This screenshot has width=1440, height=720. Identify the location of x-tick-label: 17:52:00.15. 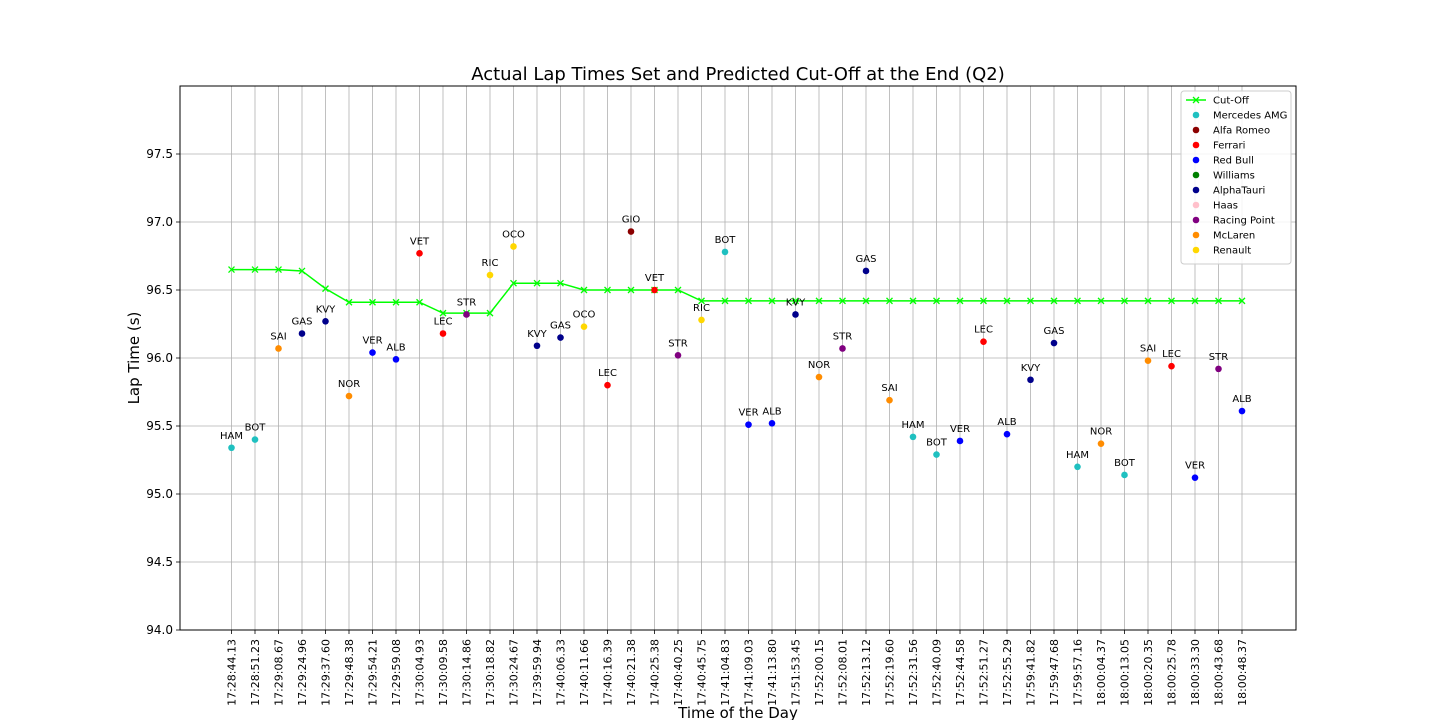
(819, 672).